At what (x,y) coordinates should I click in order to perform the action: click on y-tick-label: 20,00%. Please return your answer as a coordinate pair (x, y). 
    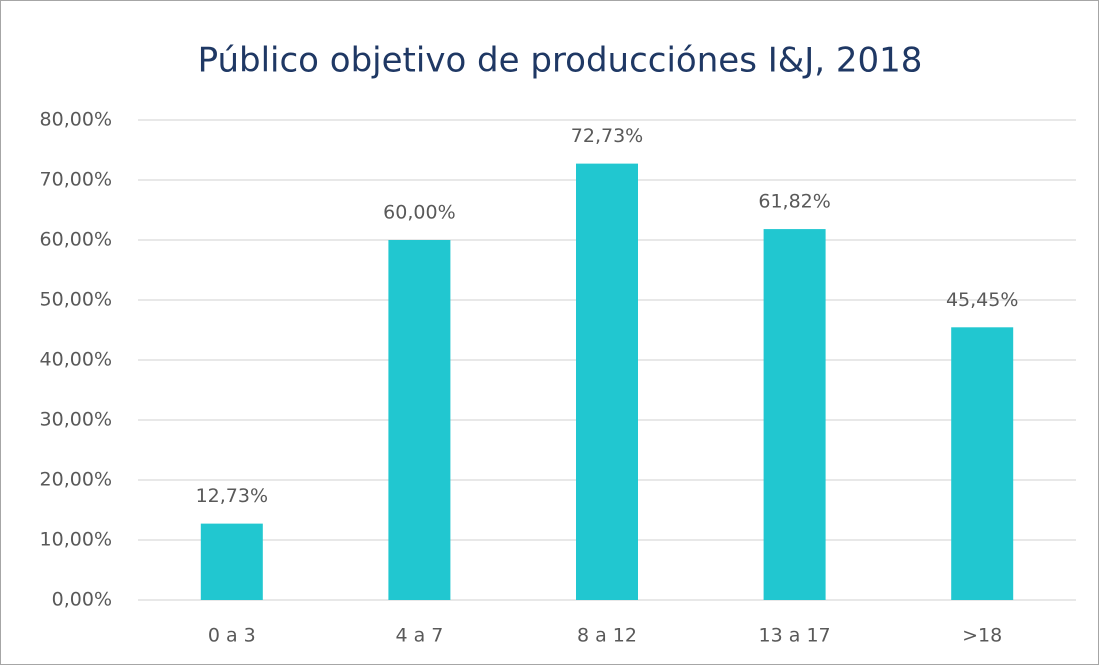
    Looking at the image, I should click on (76, 480).